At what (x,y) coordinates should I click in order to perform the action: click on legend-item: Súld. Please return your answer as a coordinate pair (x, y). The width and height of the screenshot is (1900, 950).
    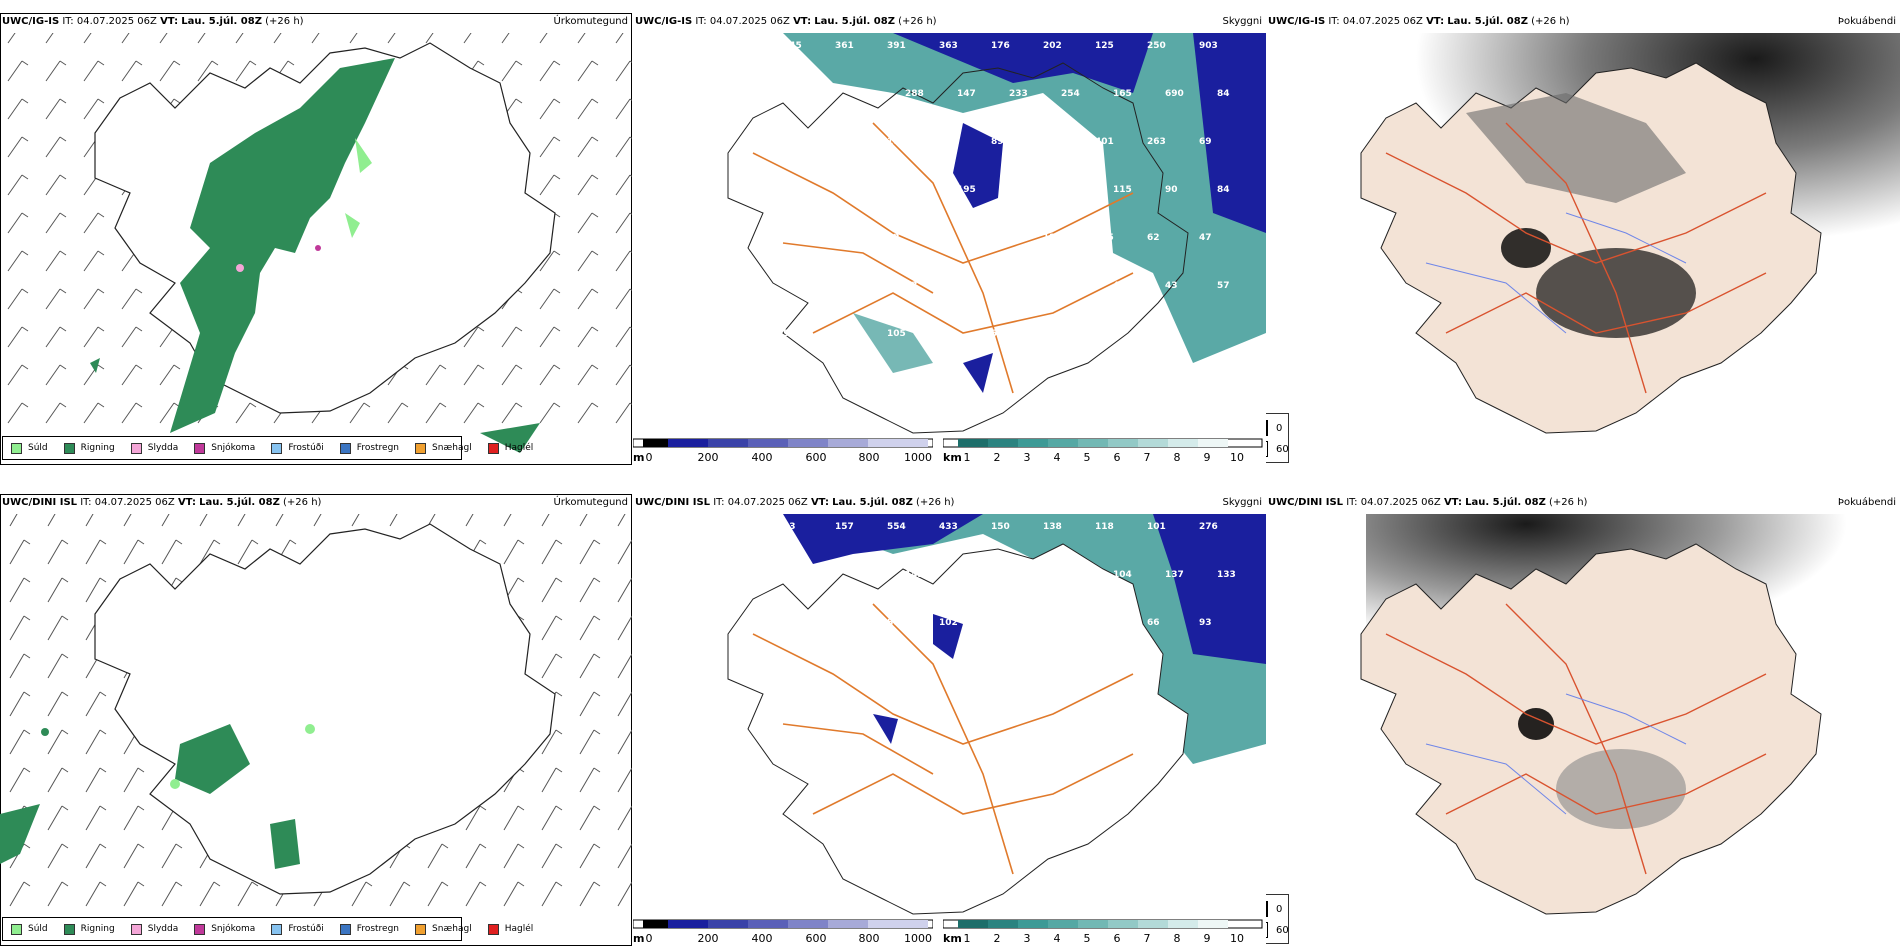
    Looking at the image, I should click on (29, 929).